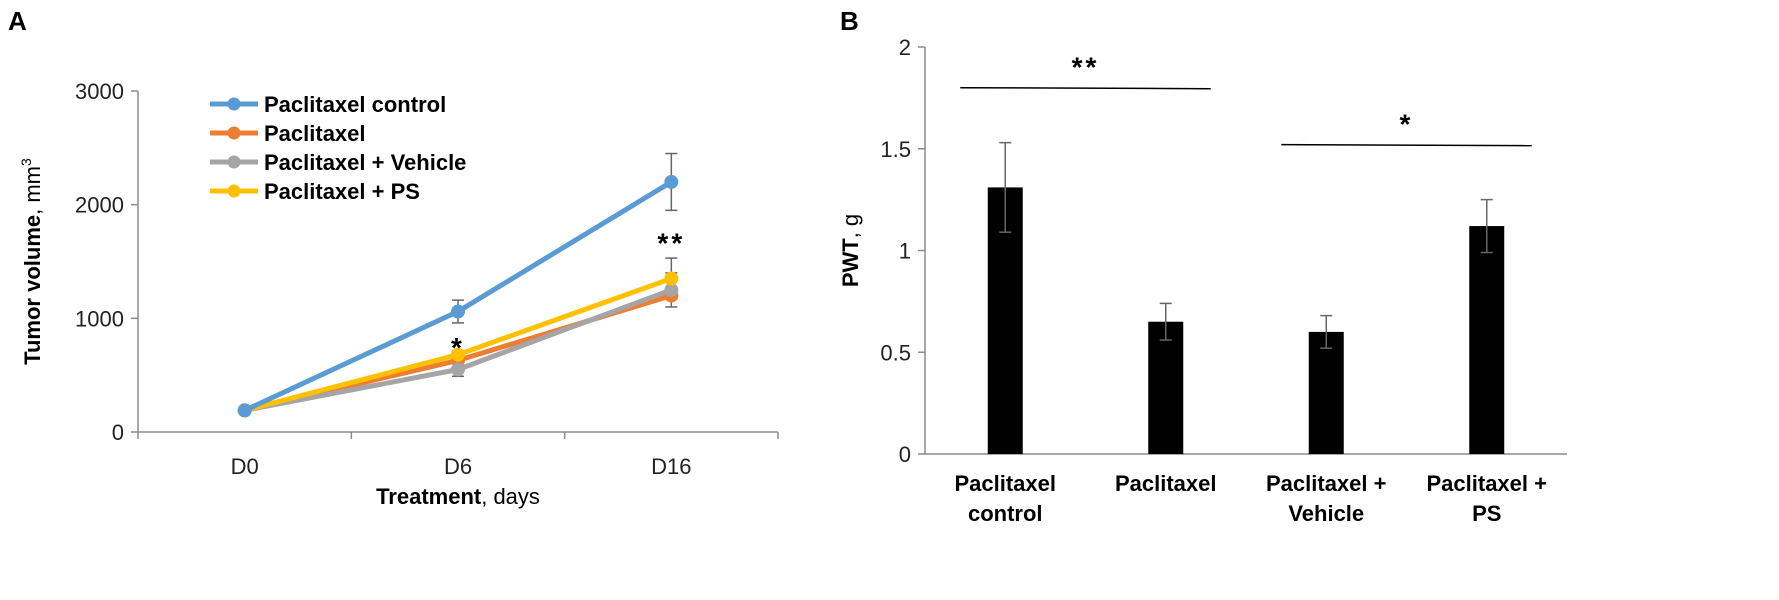 This screenshot has width=1779, height=600. Describe the element at coordinates (1486, 513) in the screenshot. I see `x-category-label-b: PS` at that location.